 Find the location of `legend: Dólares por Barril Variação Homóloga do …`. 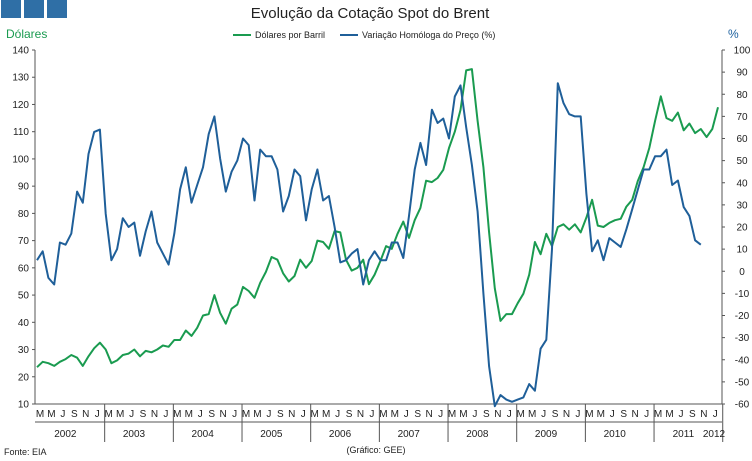

legend: Dólares por Barril Variação Homóloga do … is located at coordinates (364, 35).